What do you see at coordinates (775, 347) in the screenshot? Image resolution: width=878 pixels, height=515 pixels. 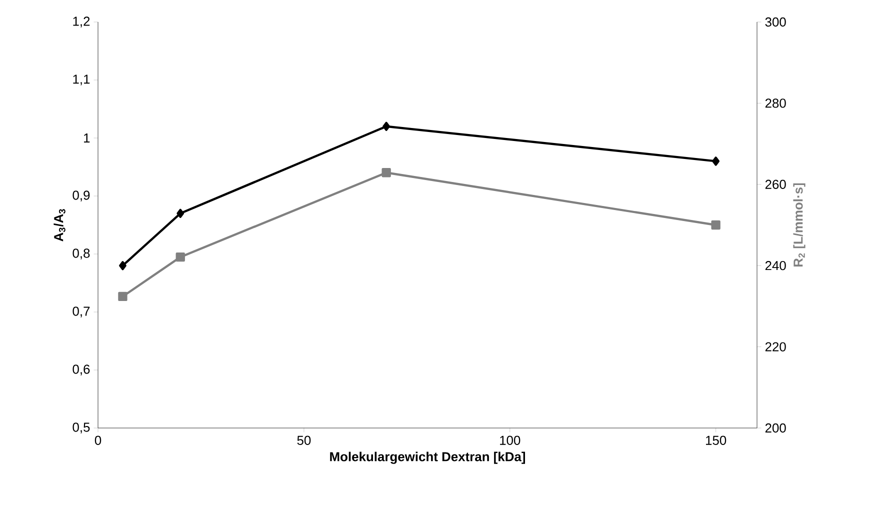 I see `y2-tick-label: 220` at bounding box center [775, 347].